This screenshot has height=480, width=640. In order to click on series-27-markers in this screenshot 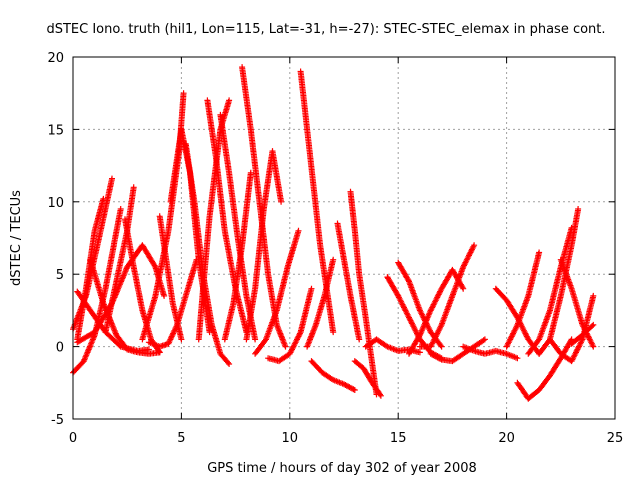, I will do `click(392, 346)`.